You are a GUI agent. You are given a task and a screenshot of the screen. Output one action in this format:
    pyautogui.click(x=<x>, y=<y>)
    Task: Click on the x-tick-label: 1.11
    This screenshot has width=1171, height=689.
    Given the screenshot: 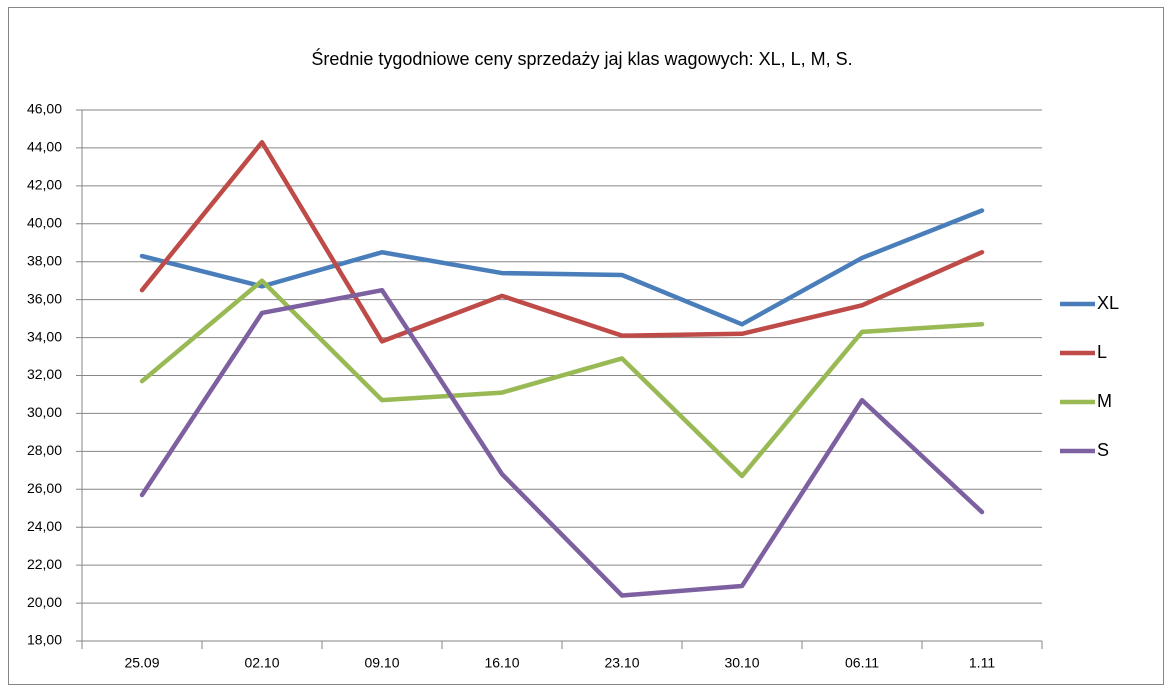 What is the action you would take?
    pyautogui.click(x=982, y=663)
    